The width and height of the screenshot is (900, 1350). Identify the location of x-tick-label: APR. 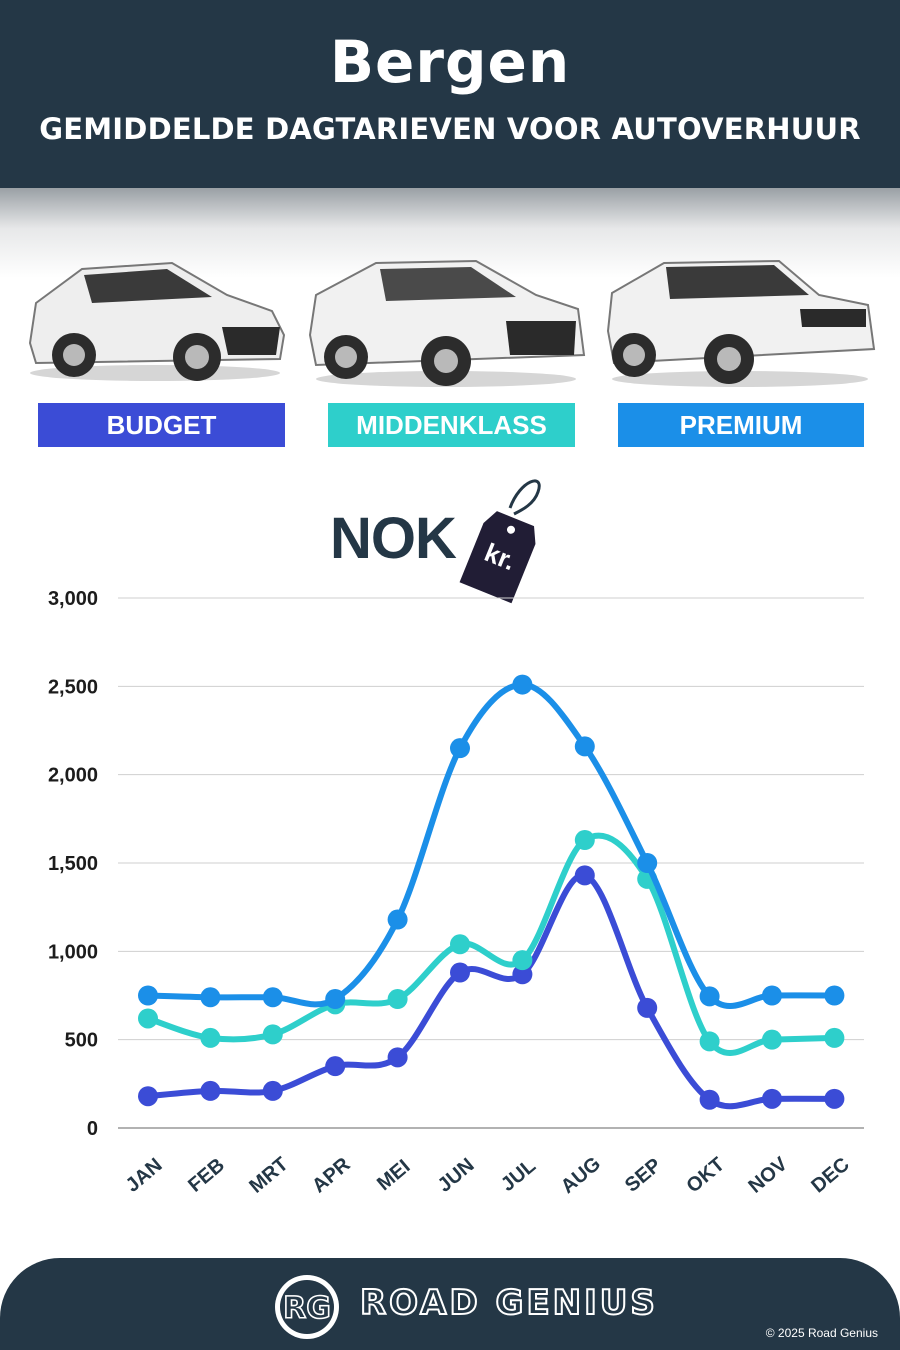
(331, 1175).